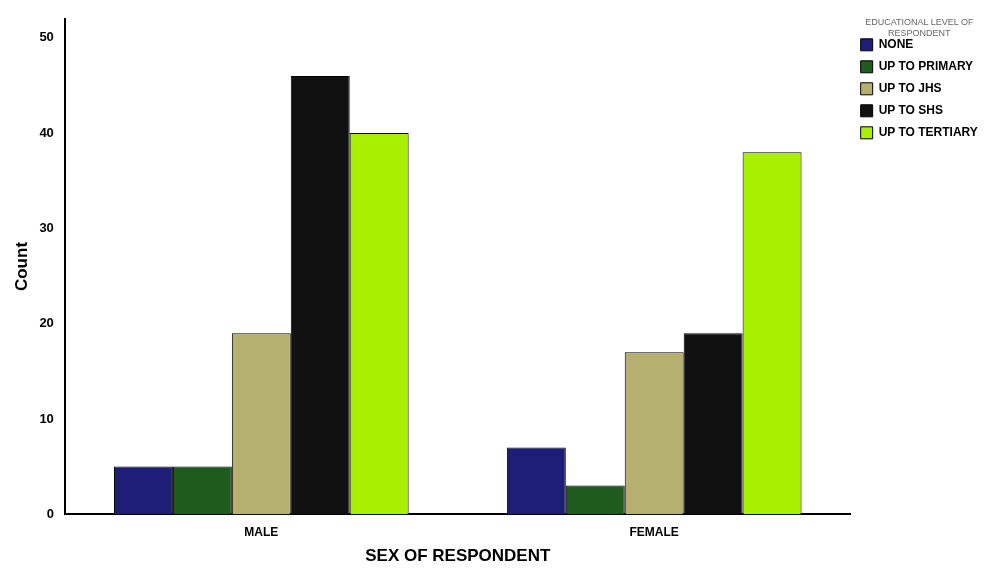 Image resolution: width=1003 pixels, height=581 pixels. I want to click on y-tick-label: 30, so click(46, 227).